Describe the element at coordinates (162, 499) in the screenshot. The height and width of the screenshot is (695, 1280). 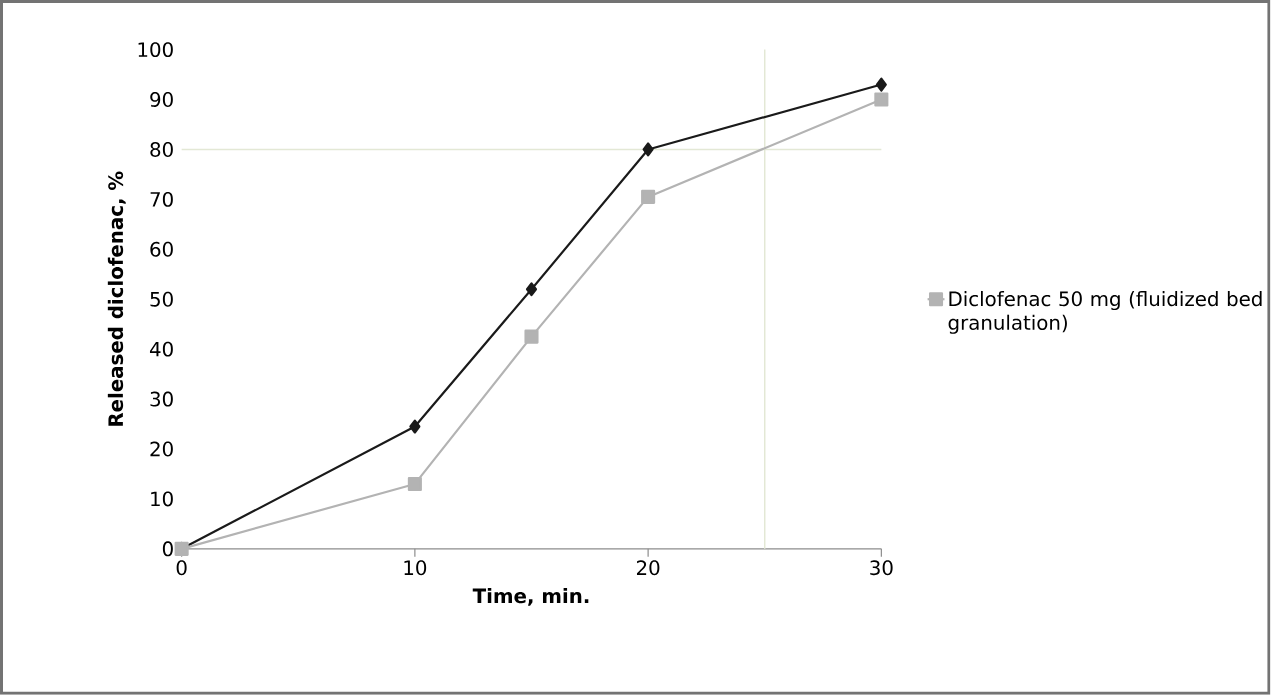
I see `y-tick-label: 10` at that location.